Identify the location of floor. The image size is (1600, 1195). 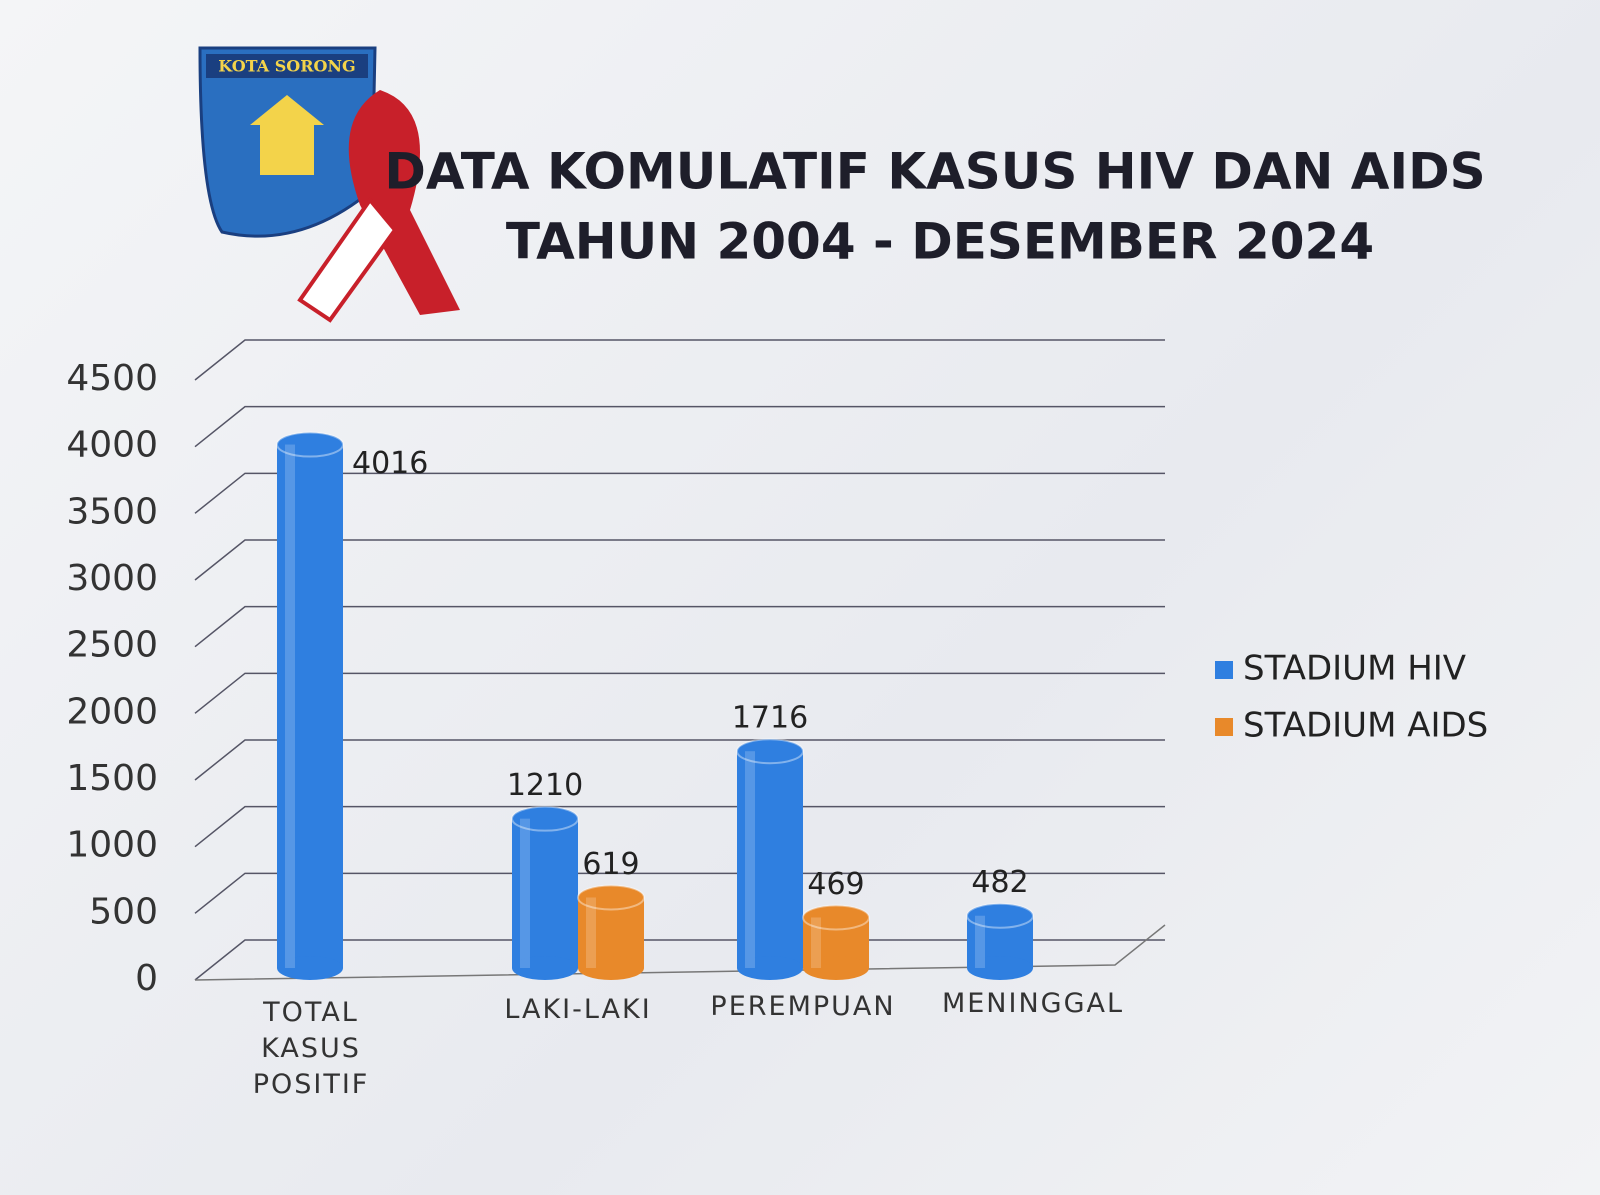
(680, 952).